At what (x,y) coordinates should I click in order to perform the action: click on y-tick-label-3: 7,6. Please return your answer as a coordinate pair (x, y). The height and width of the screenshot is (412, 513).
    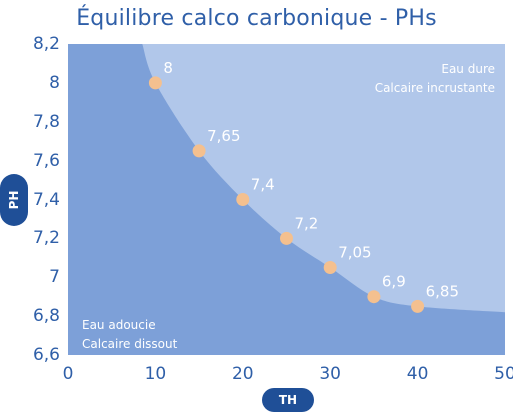
    Looking at the image, I should click on (46, 160).